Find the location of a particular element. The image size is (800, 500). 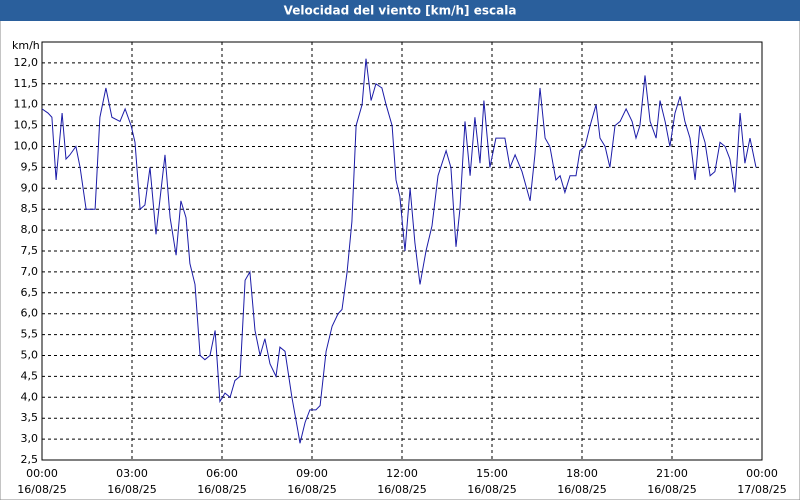

x-tick-date: 17/08/25 is located at coordinates (761, 489).